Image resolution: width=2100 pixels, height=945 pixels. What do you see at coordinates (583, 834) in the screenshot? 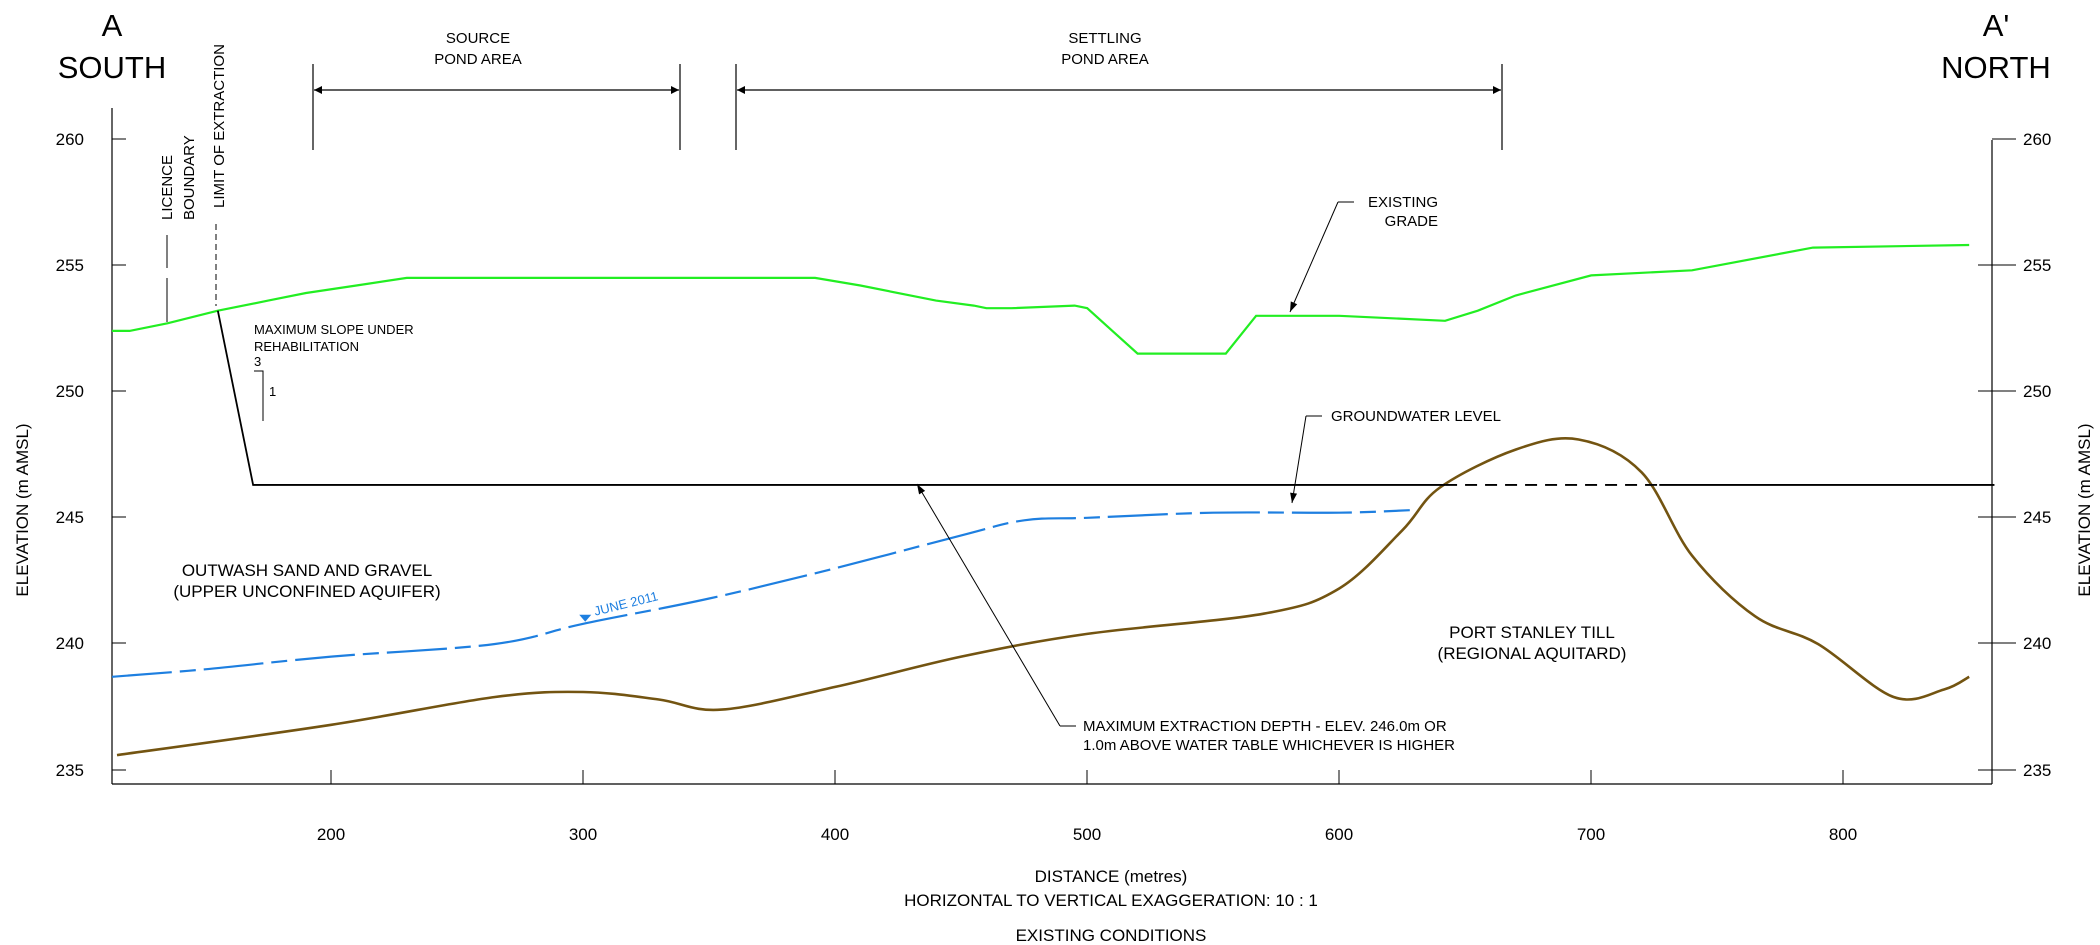
I see `x-tick-label: 300` at bounding box center [583, 834].